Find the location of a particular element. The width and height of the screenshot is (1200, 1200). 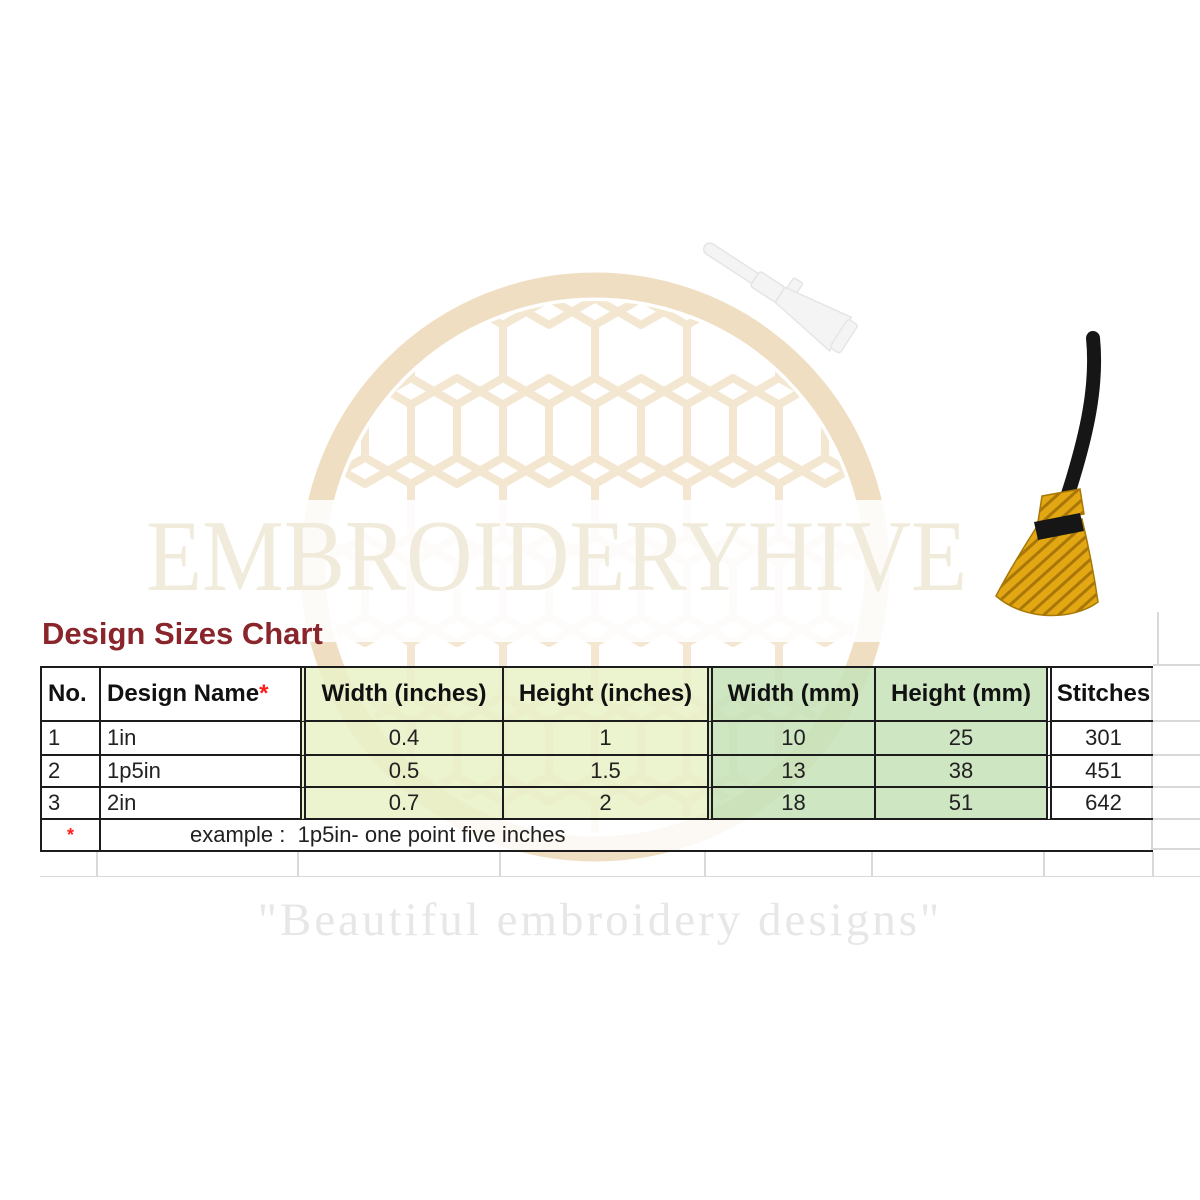

brand-band is located at coordinates (595, 571).